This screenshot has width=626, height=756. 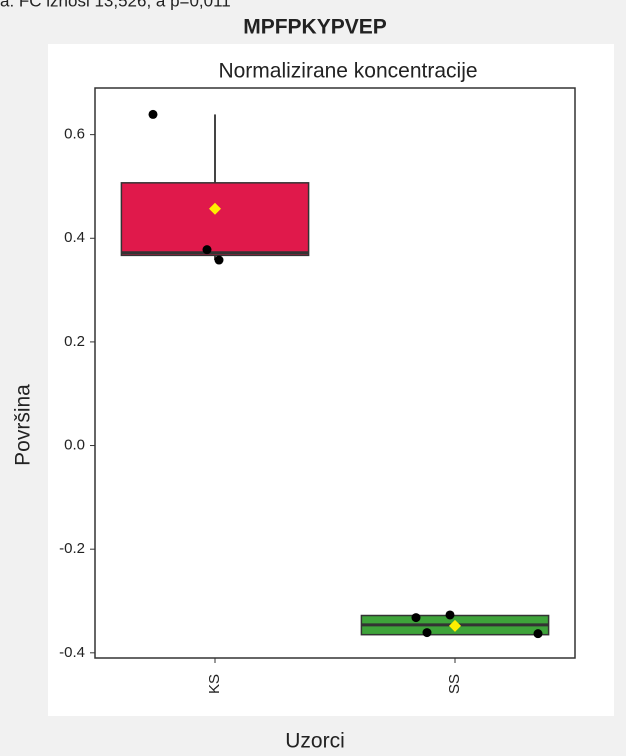 I want to click on y-tick-label: 0.0, so click(x=74, y=445).